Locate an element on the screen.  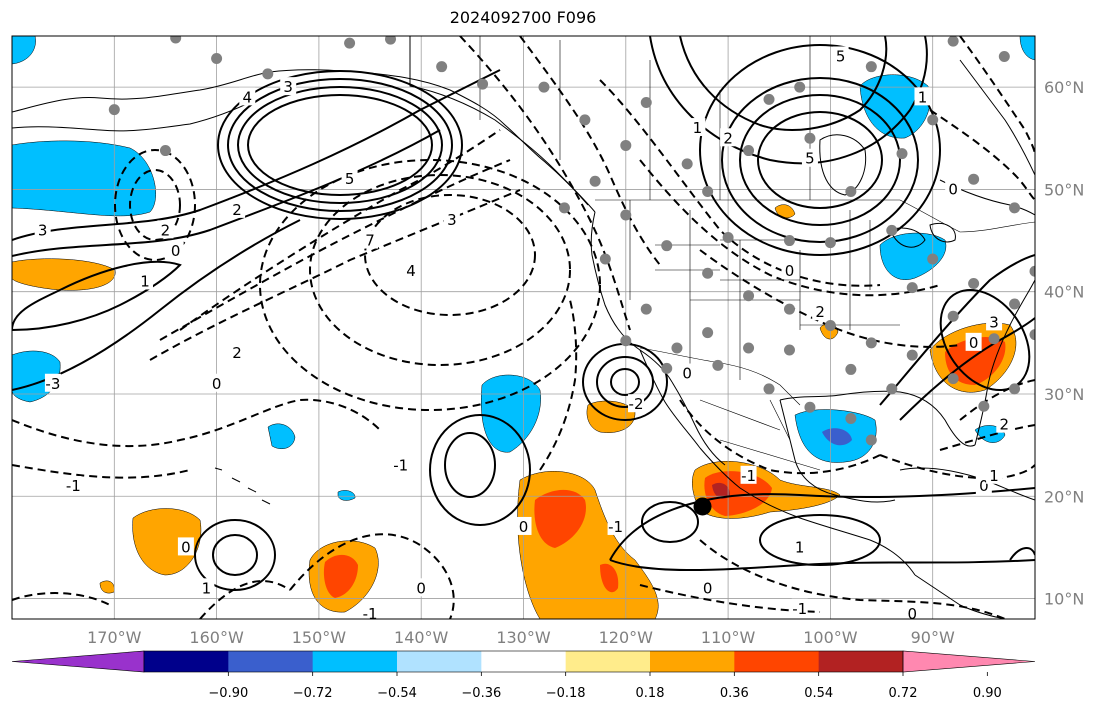
mexico-pacific-coast is located at coordinates (807, 511).